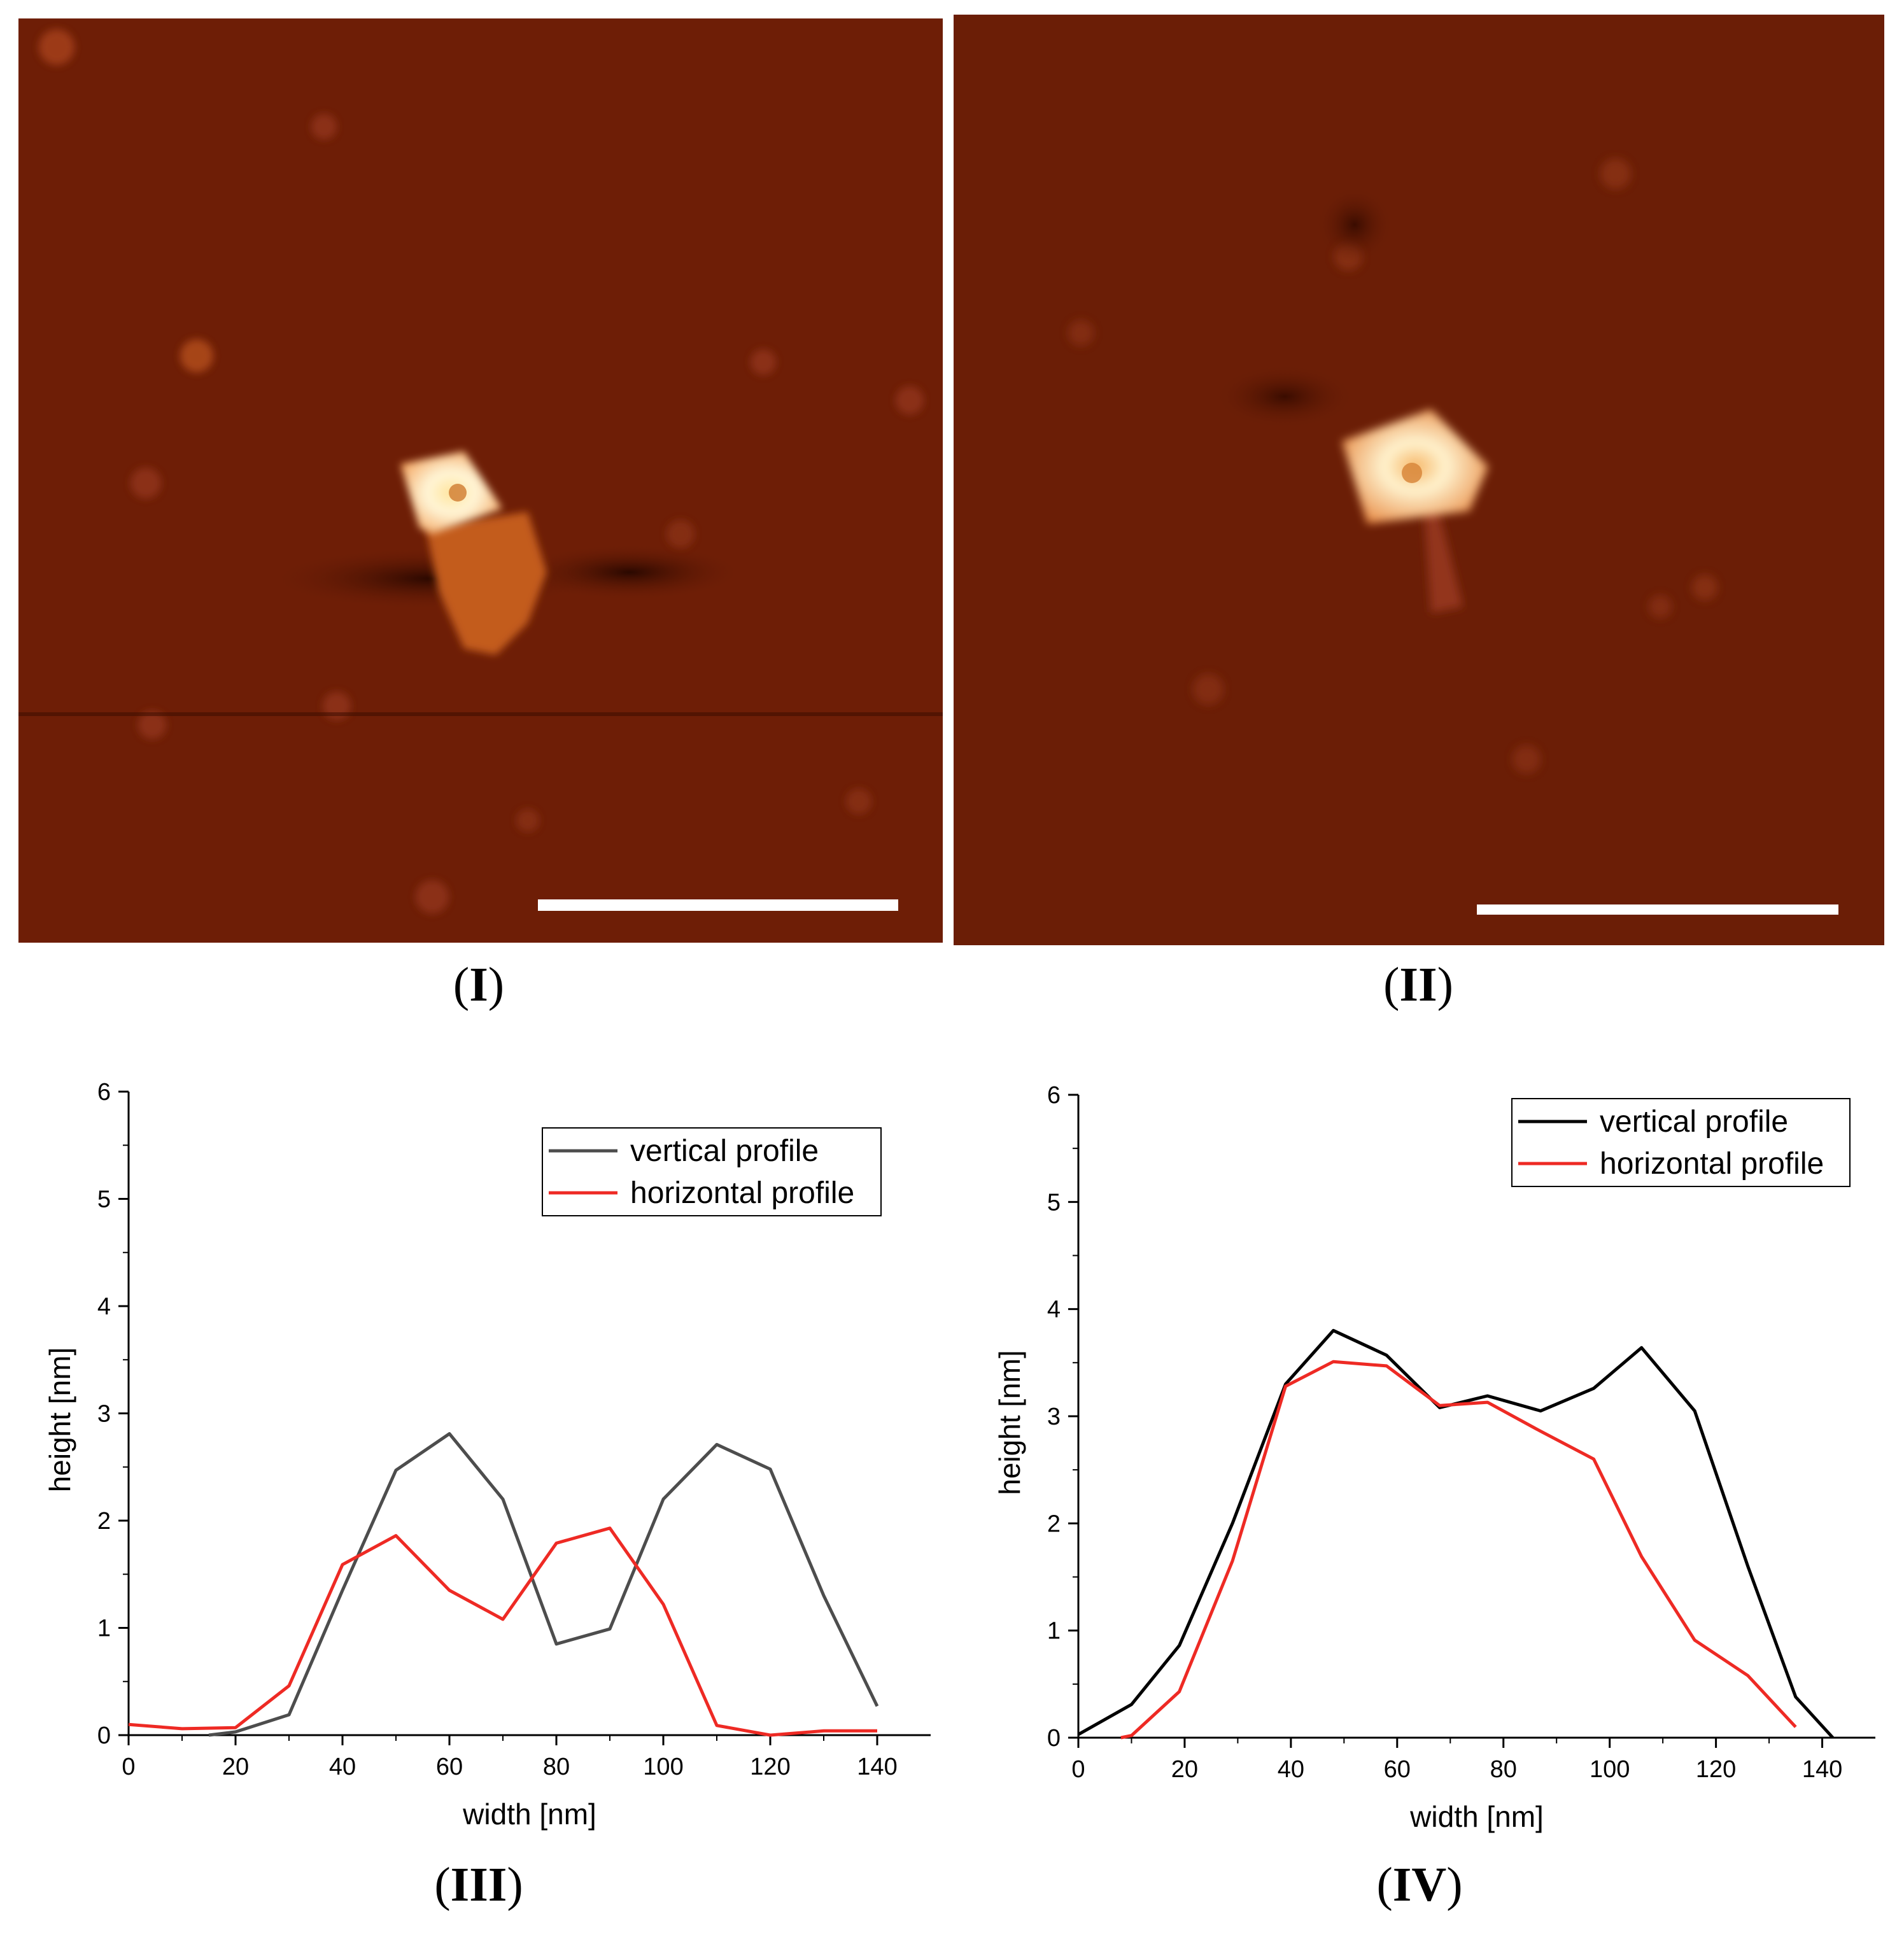 This screenshot has height=1935, width=1904. I want to click on panel-label-II: (II), so click(1418, 984).